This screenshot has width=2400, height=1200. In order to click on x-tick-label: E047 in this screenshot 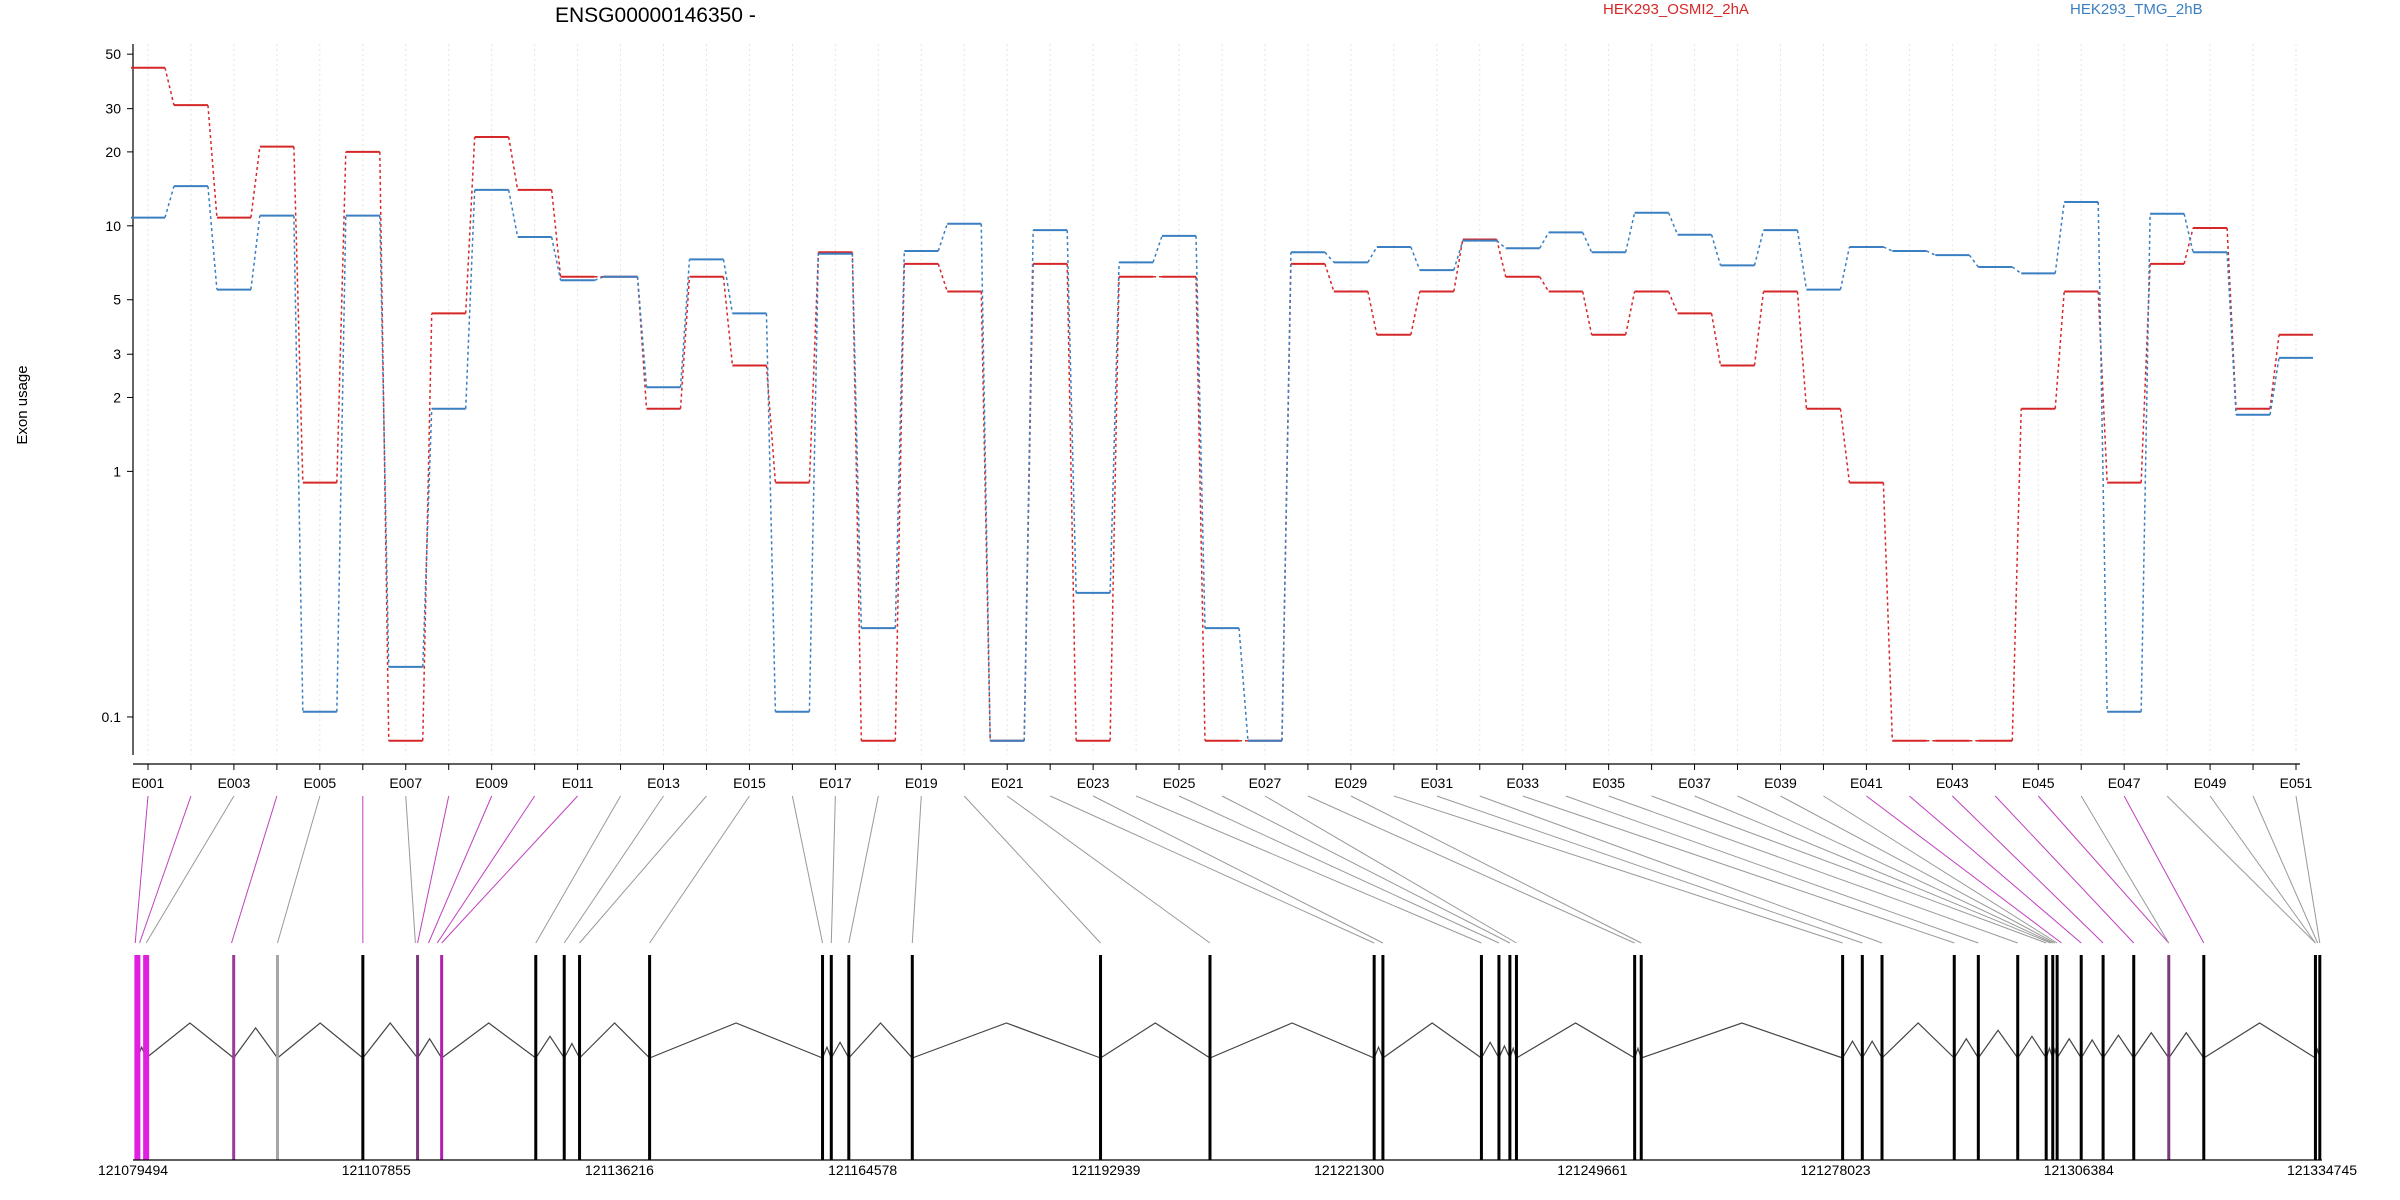, I will do `click(2124, 783)`.